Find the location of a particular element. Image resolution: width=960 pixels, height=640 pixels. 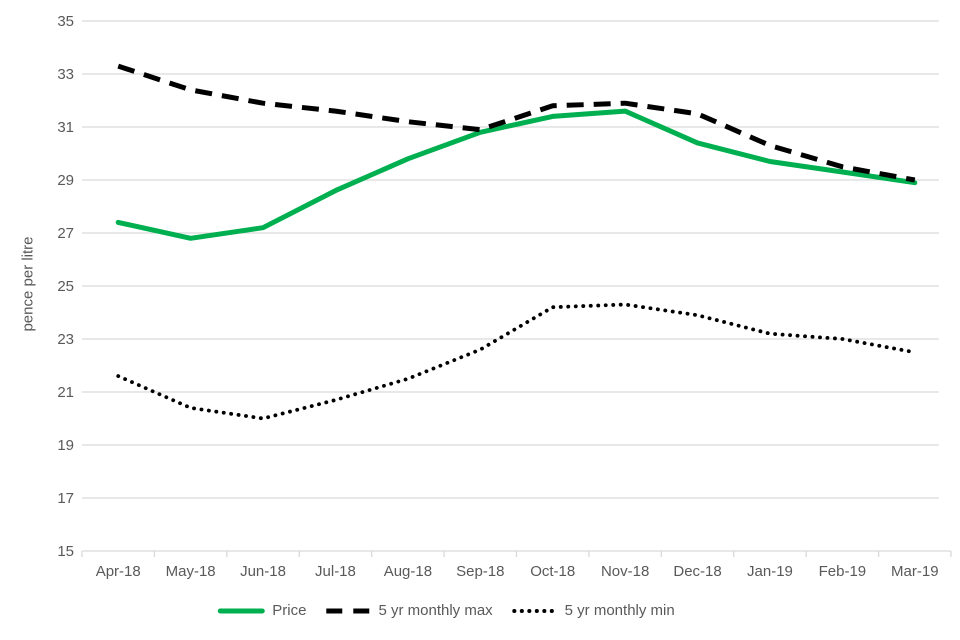

legend-label-price: Price is located at coordinates (289, 610).